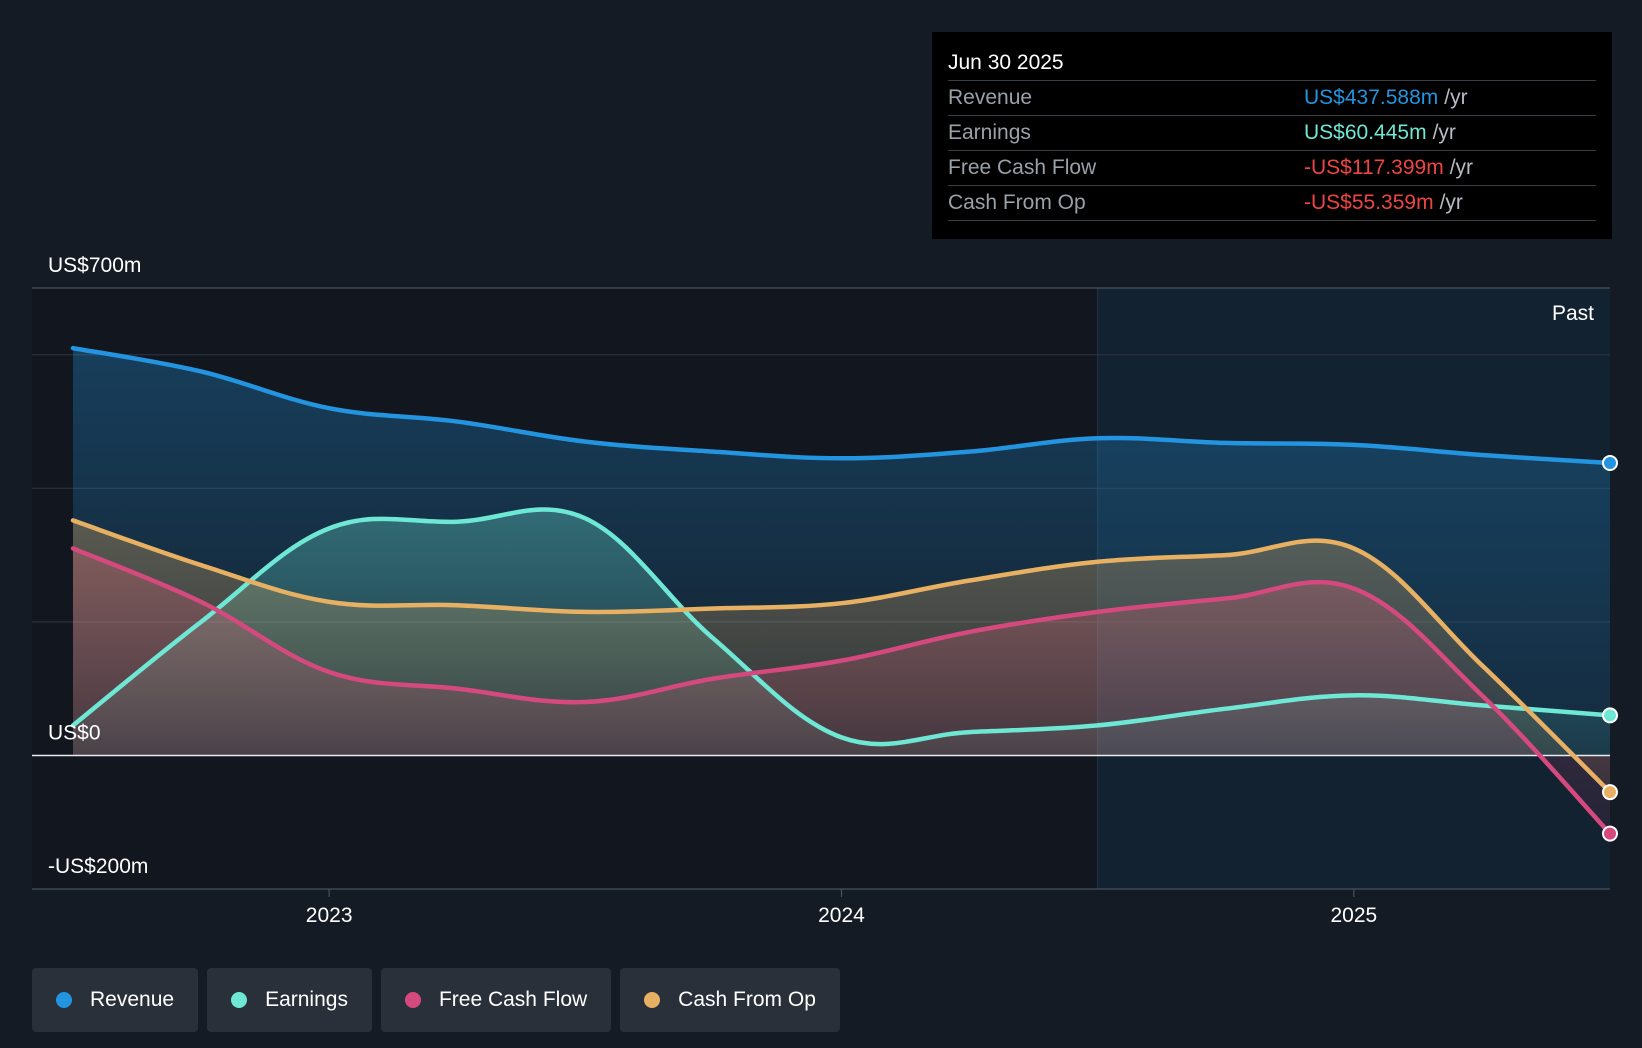 This screenshot has height=1048, width=1642. I want to click on tooltip-row-revenue: Revenue US$437.588m/yr, so click(1272, 98).